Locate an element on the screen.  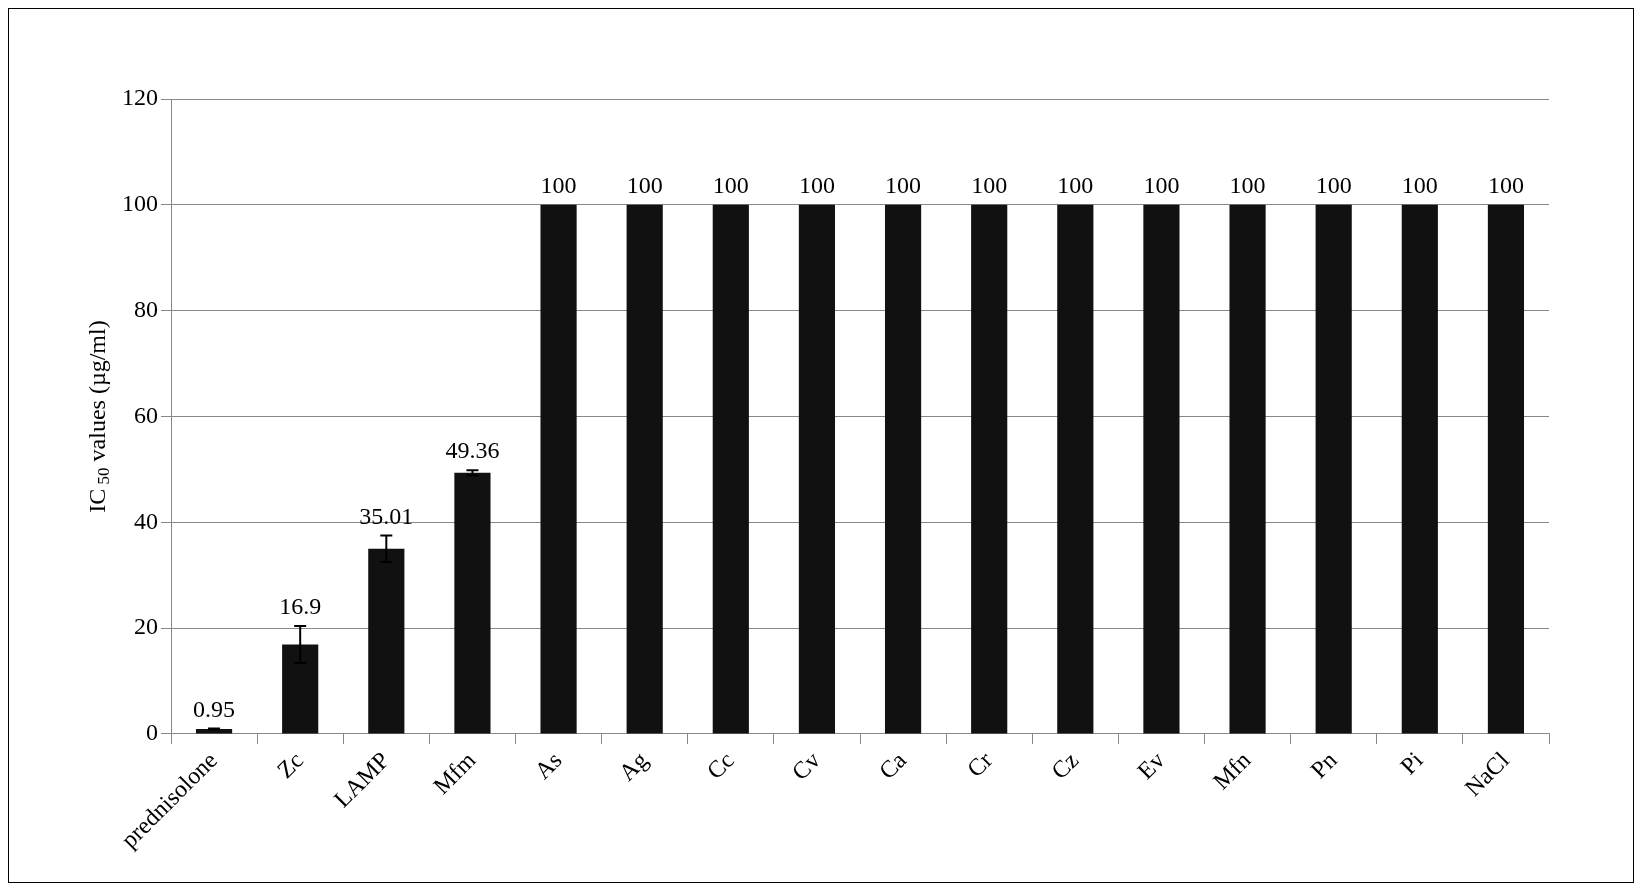
x-tick-label: Ag is located at coordinates (633, 766).